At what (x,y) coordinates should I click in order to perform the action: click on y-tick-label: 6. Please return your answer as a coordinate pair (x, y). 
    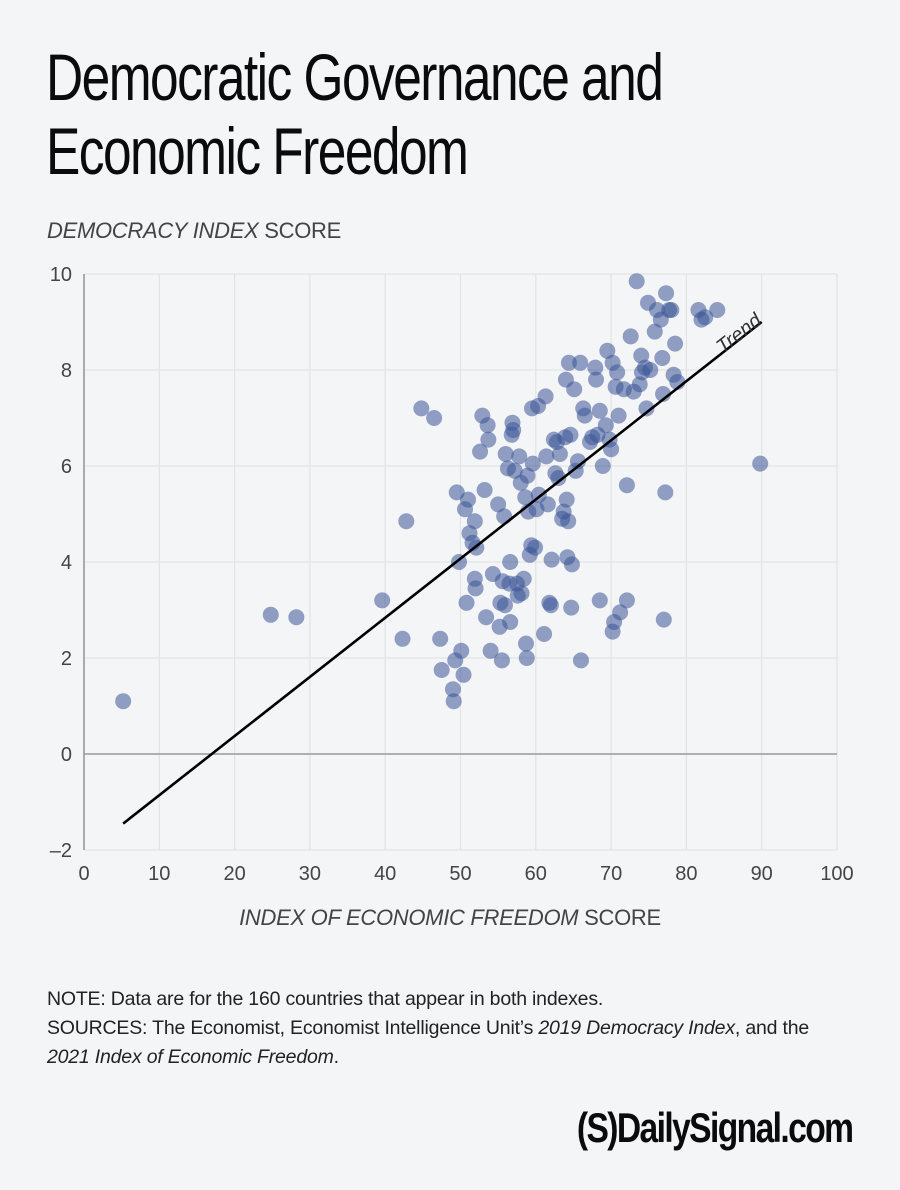
    Looking at the image, I should click on (66, 467).